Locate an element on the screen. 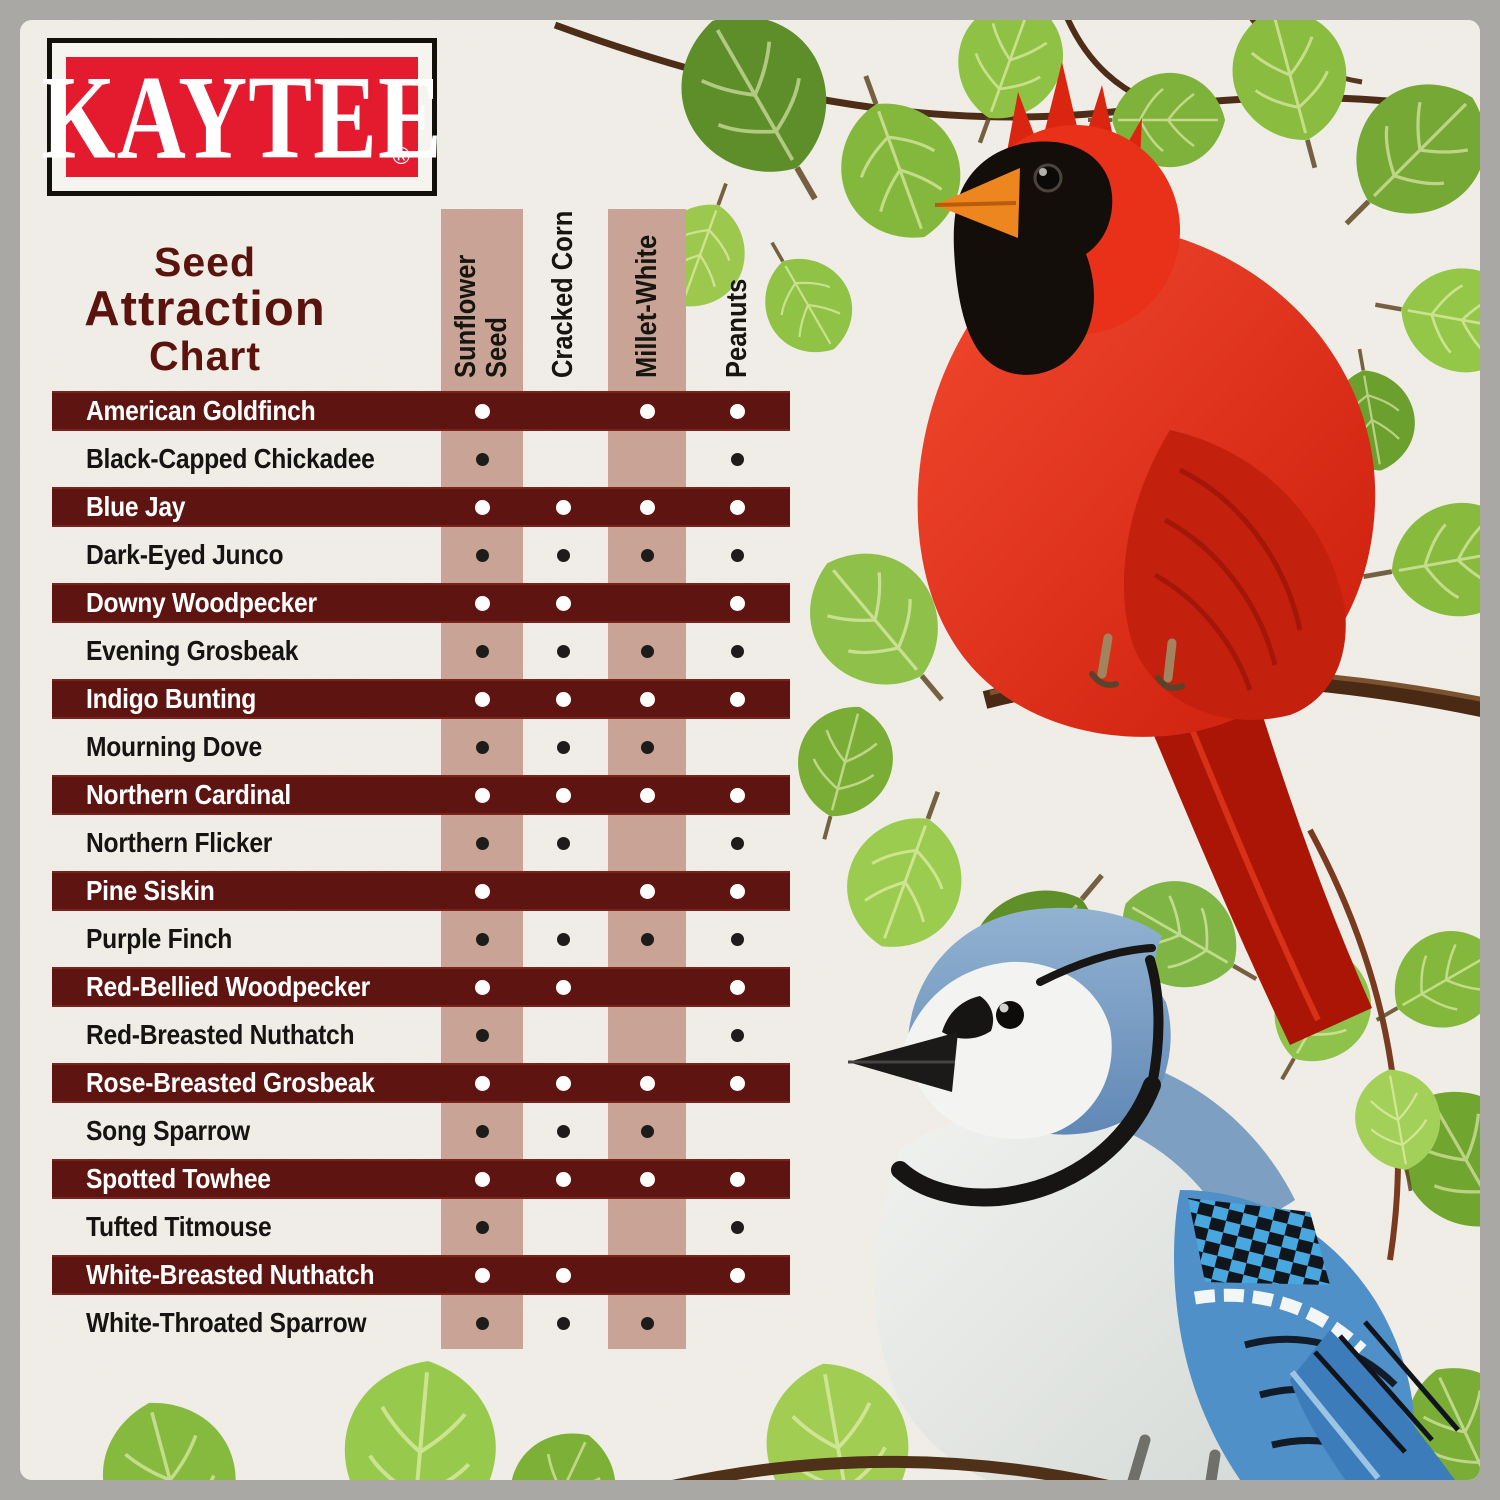 This screenshot has width=1500, height=1500. kaytee-logo: KAYTEE ® is located at coordinates (241, 117).